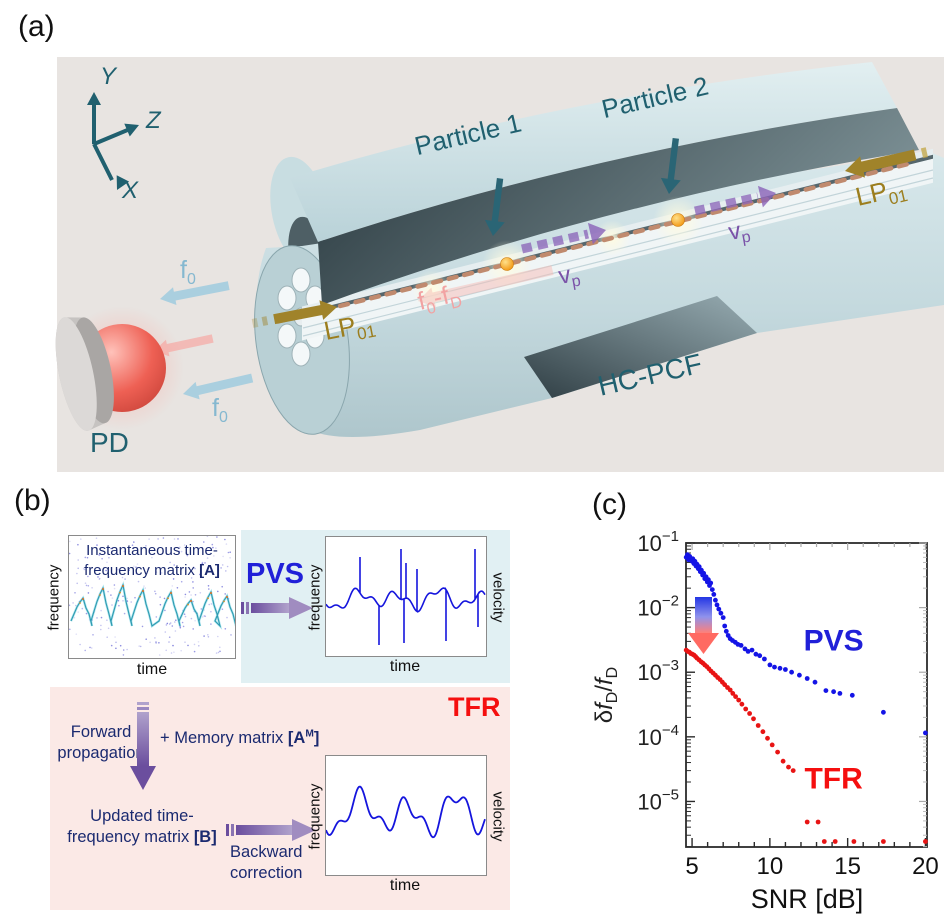 The image size is (944, 922). Describe the element at coordinates (833, 778) in the screenshot. I see `series-label-tfr: TFR` at that location.